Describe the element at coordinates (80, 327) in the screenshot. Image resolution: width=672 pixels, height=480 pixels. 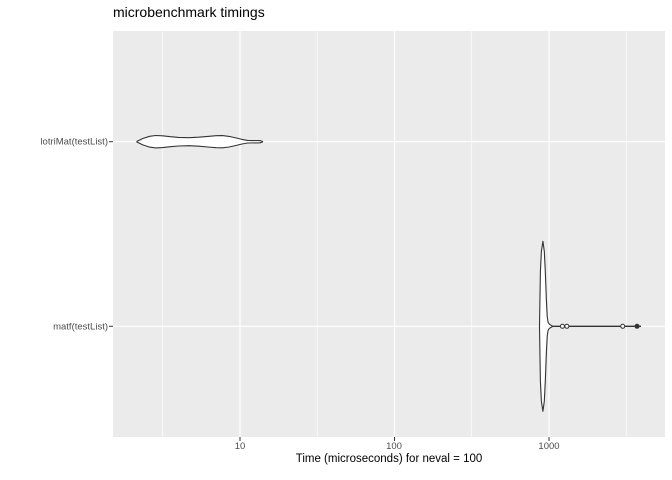
I see `y-tick-label-matf: matf(testList)` at that location.